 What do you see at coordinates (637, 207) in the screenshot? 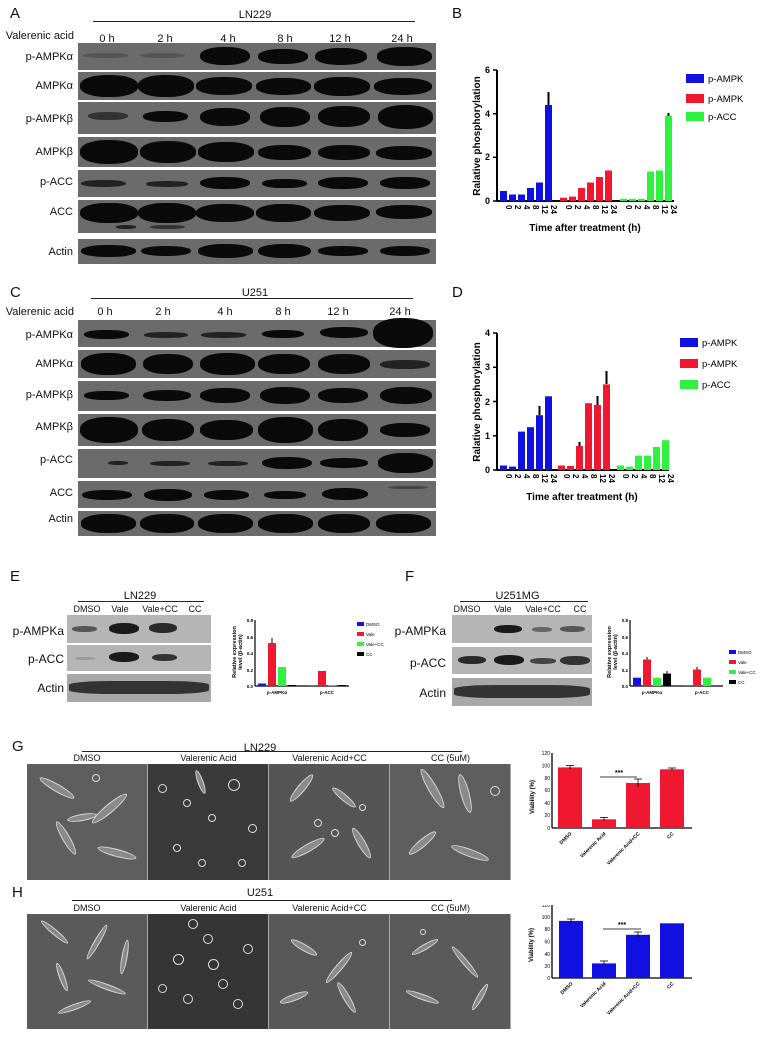
I see `svg-text: 2` at bounding box center [637, 207].